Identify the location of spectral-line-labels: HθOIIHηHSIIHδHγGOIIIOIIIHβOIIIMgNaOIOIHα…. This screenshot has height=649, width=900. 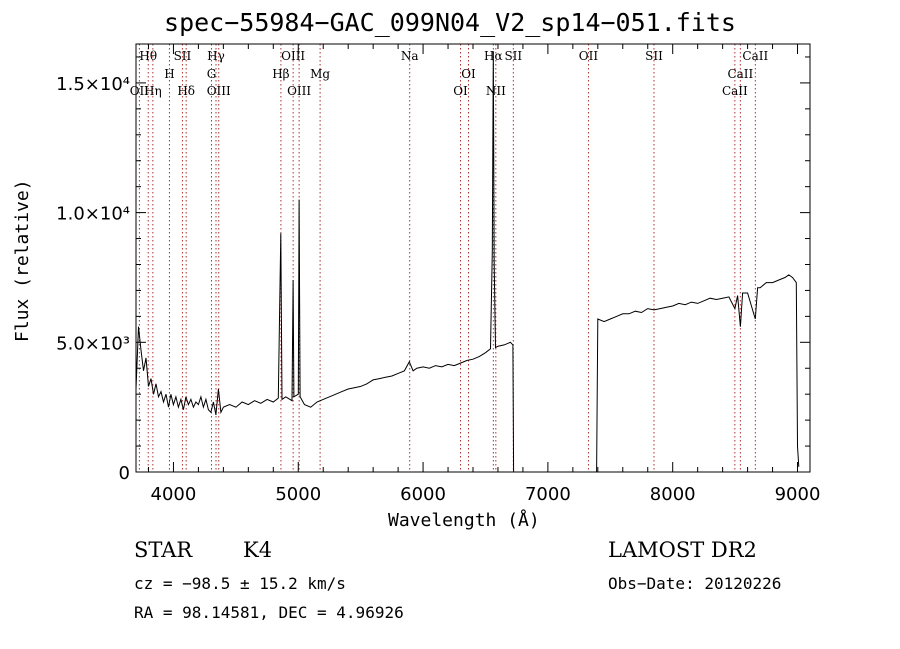
(449, 73).